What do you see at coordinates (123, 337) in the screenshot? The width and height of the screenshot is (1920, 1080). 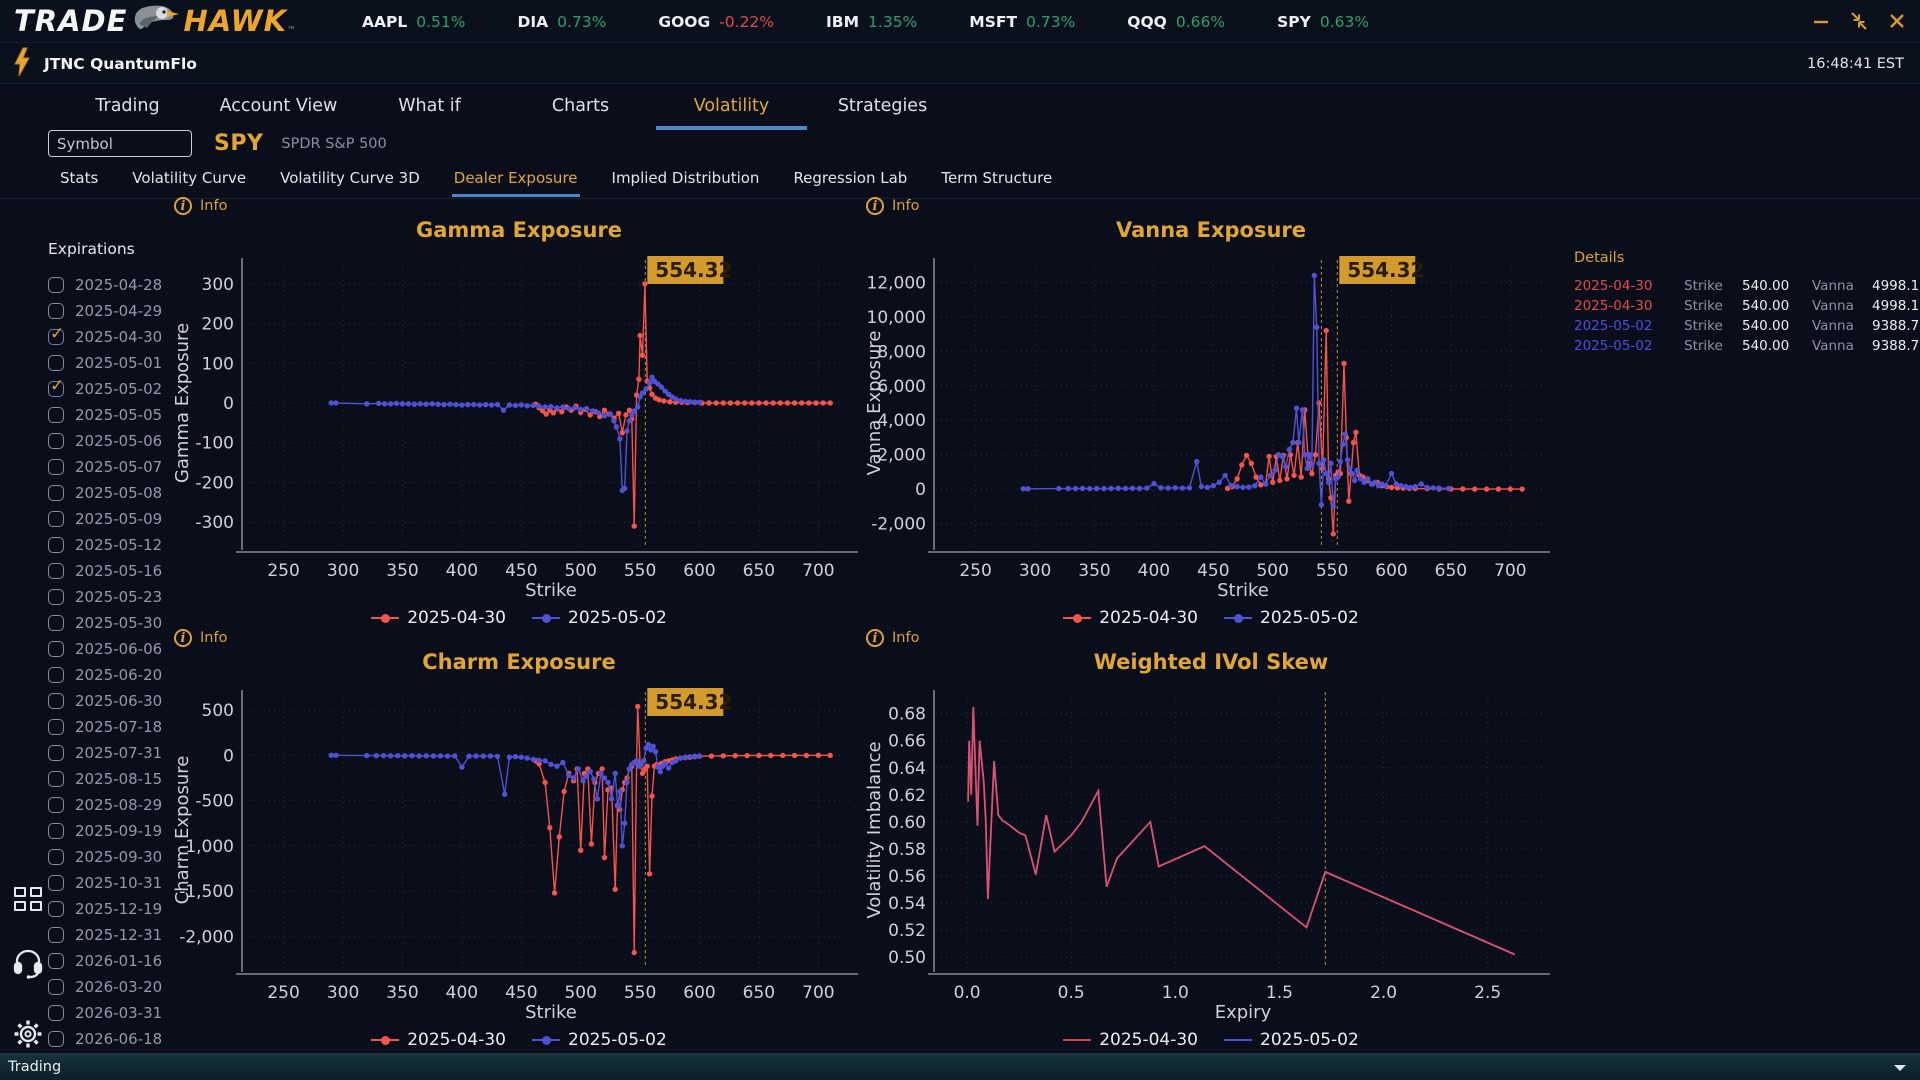 I see `expiration-row: 2025-04-30` at bounding box center [123, 337].